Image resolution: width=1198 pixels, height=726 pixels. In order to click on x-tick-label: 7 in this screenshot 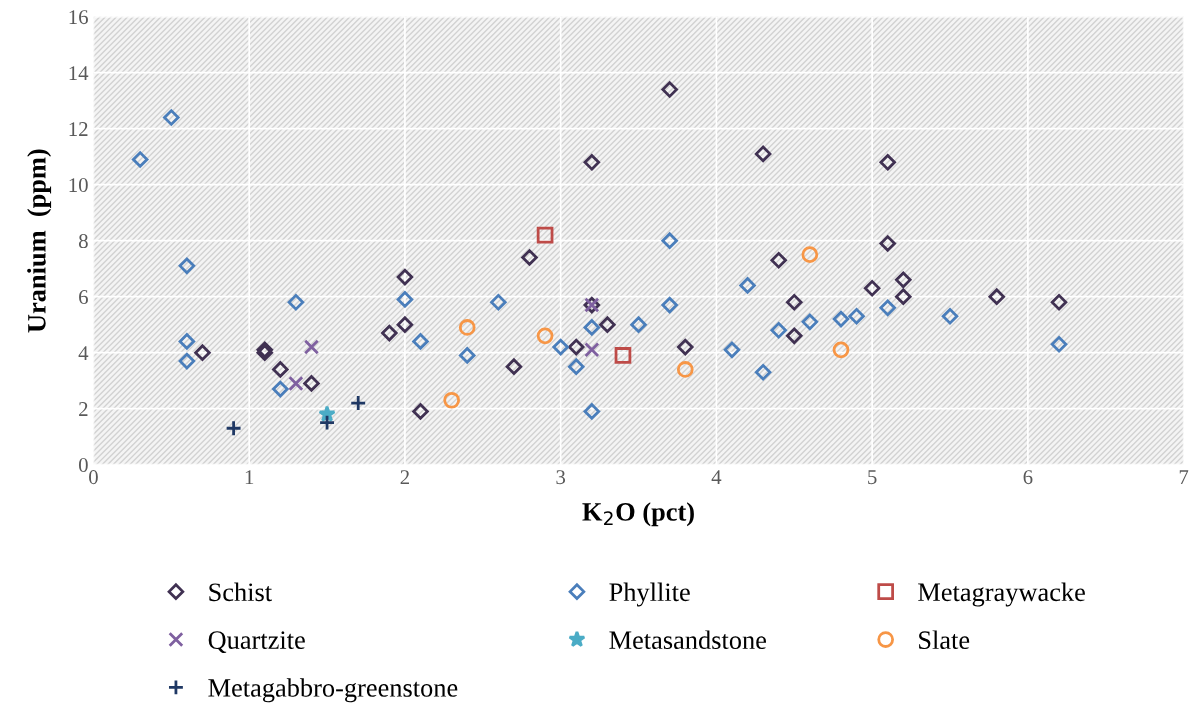, I will do `click(1184, 477)`.